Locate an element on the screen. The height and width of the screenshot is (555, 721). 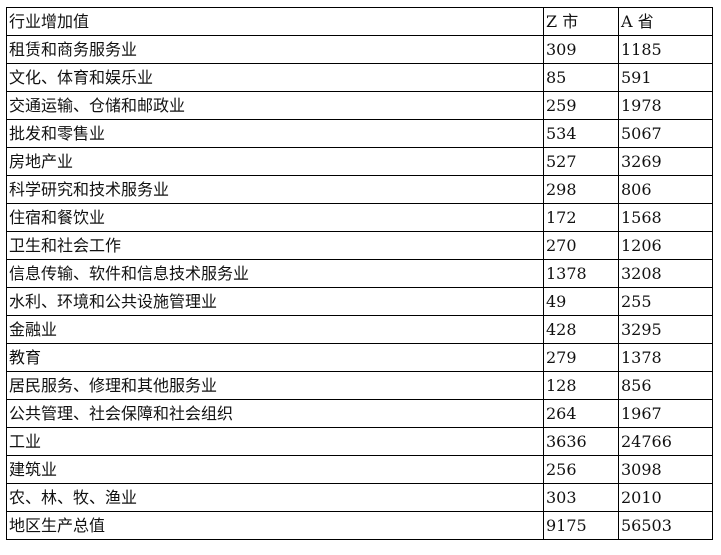
table-row: 教育 279 1378 is located at coordinates (359, 357).